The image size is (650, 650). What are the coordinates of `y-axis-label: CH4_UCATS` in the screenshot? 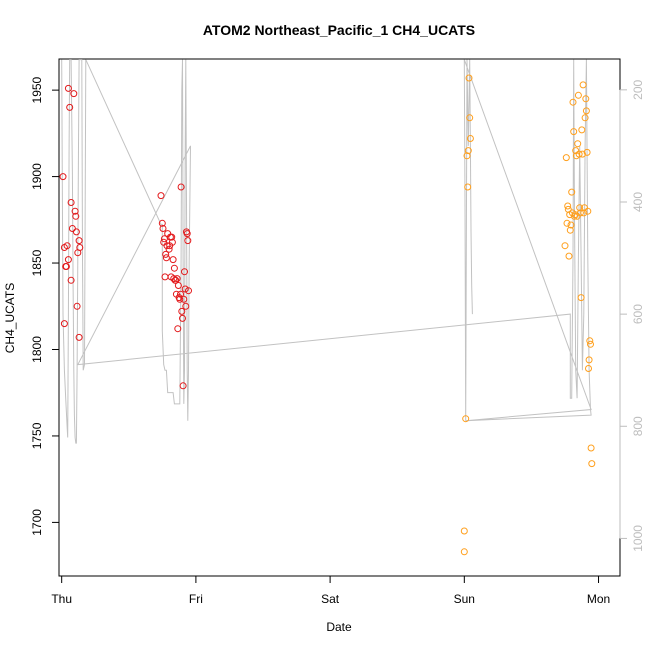 It's located at (10, 318).